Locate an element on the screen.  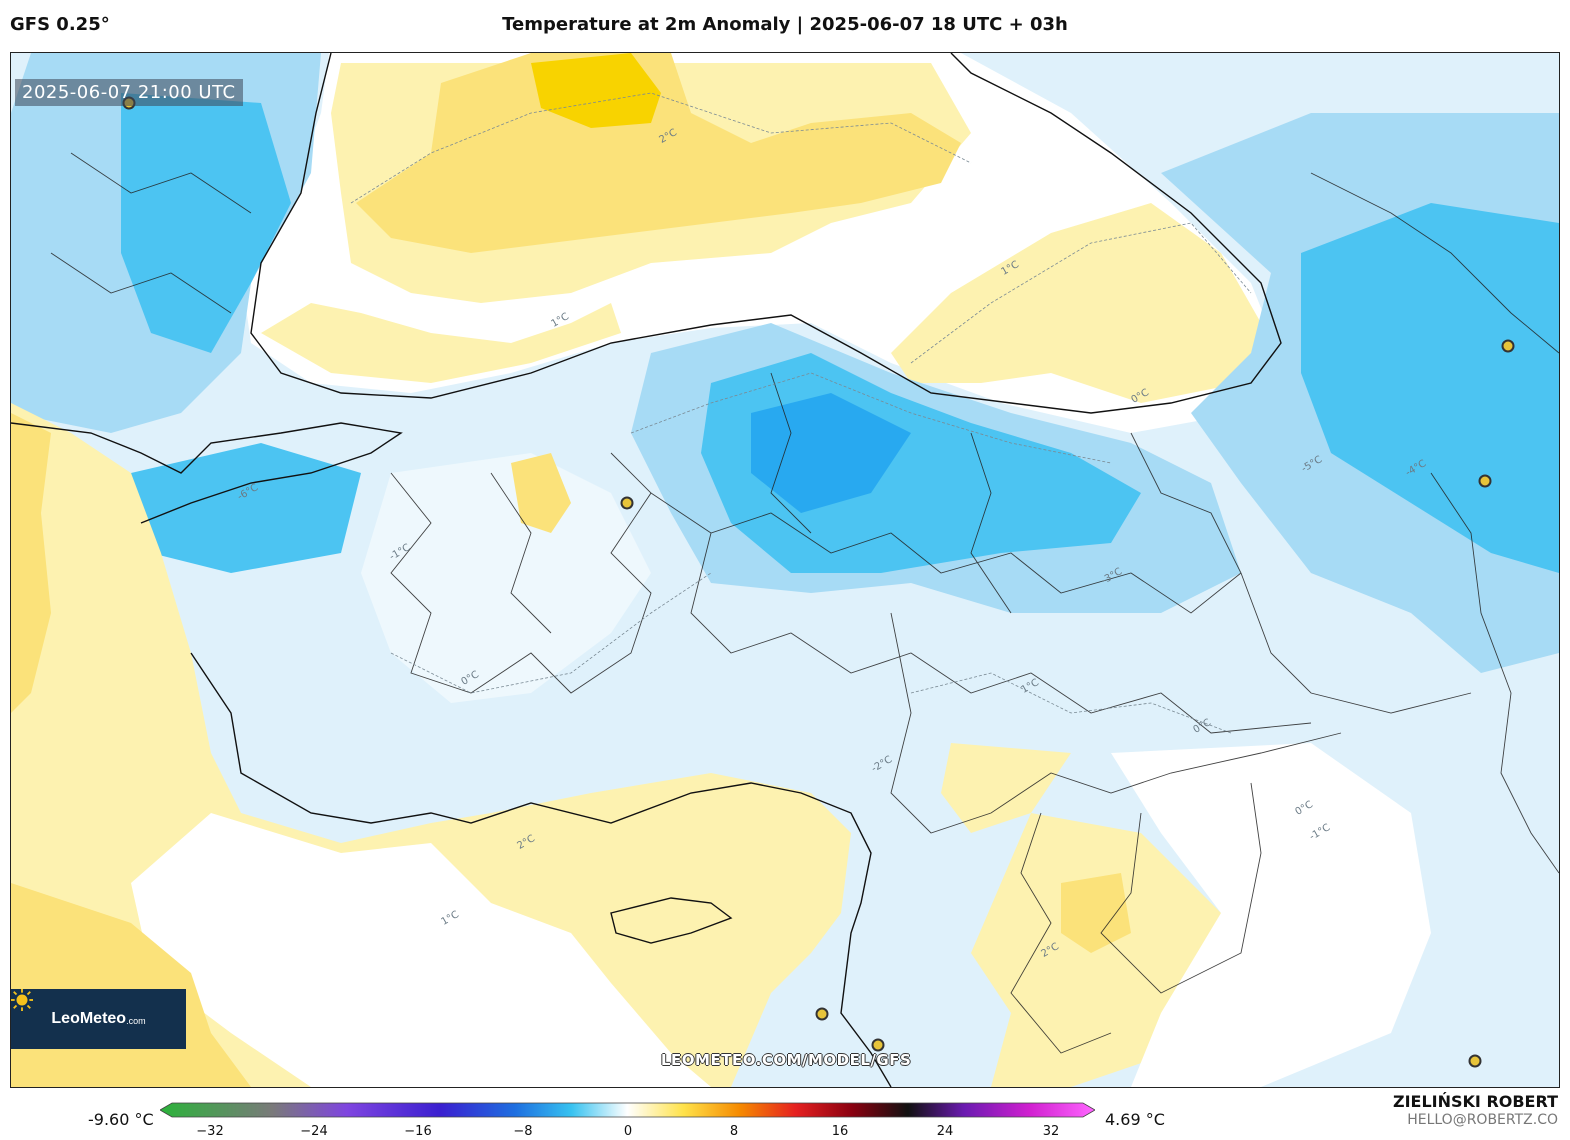
author-name: ZIELIŃSKI ROBERT is located at coordinates (1475, 1101).